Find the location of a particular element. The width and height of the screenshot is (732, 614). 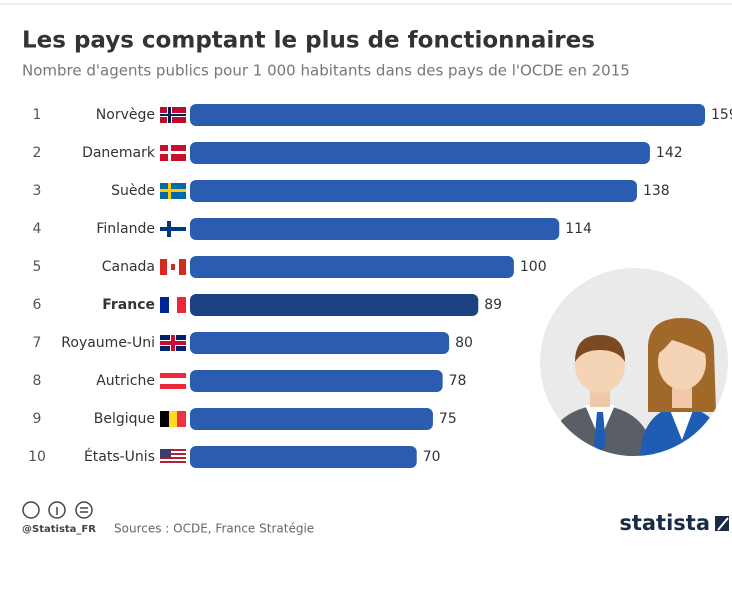

category-label: Norvège is located at coordinates (125, 115).